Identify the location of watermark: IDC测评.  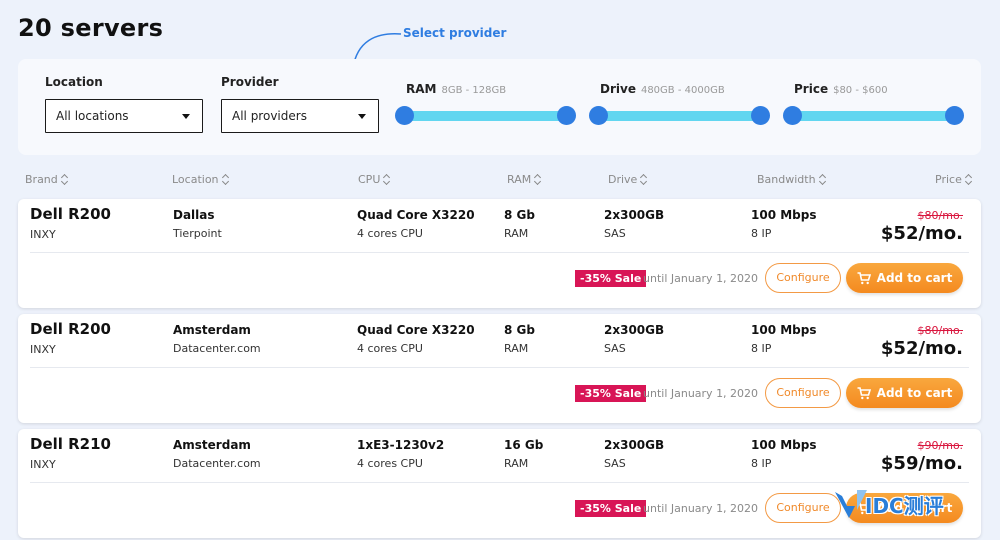
(905, 504).